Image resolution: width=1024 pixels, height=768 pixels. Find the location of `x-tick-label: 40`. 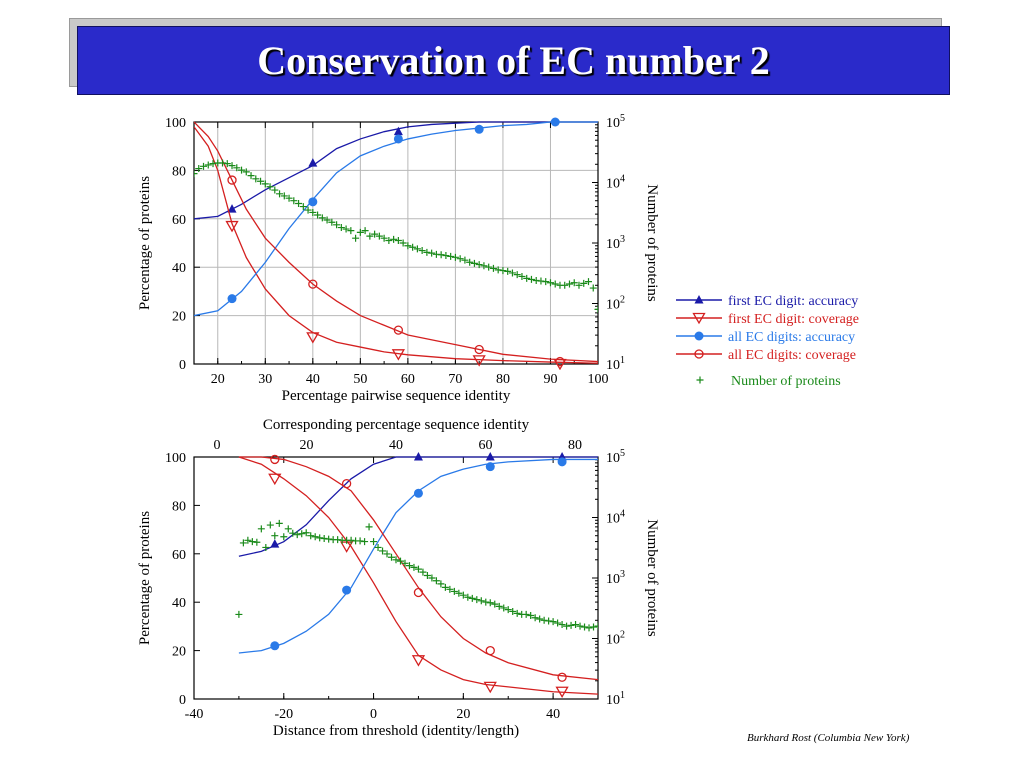

x-tick-label: 40 is located at coordinates (553, 714).